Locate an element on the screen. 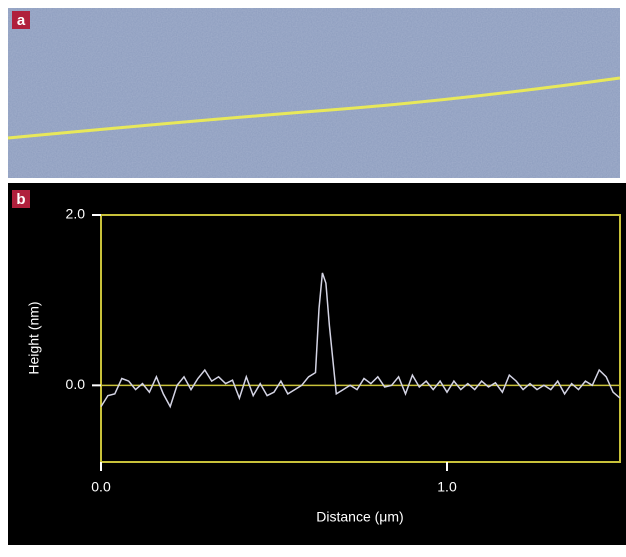 Image resolution: width=626 pixels, height=557 pixels. x-axis-label: Distance (μm) is located at coordinates (359, 517).